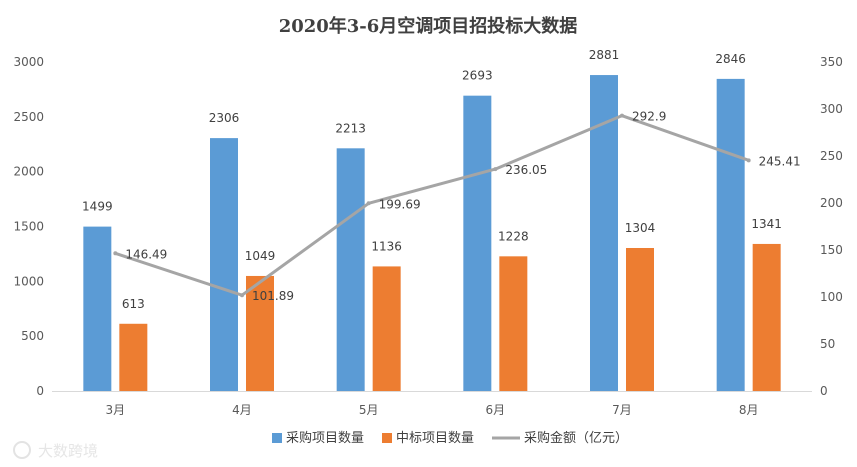 The height and width of the screenshot is (467, 857). What do you see at coordinates (513, 236) in the screenshot?
I see `data-label-winning-count: 1228` at bounding box center [513, 236].